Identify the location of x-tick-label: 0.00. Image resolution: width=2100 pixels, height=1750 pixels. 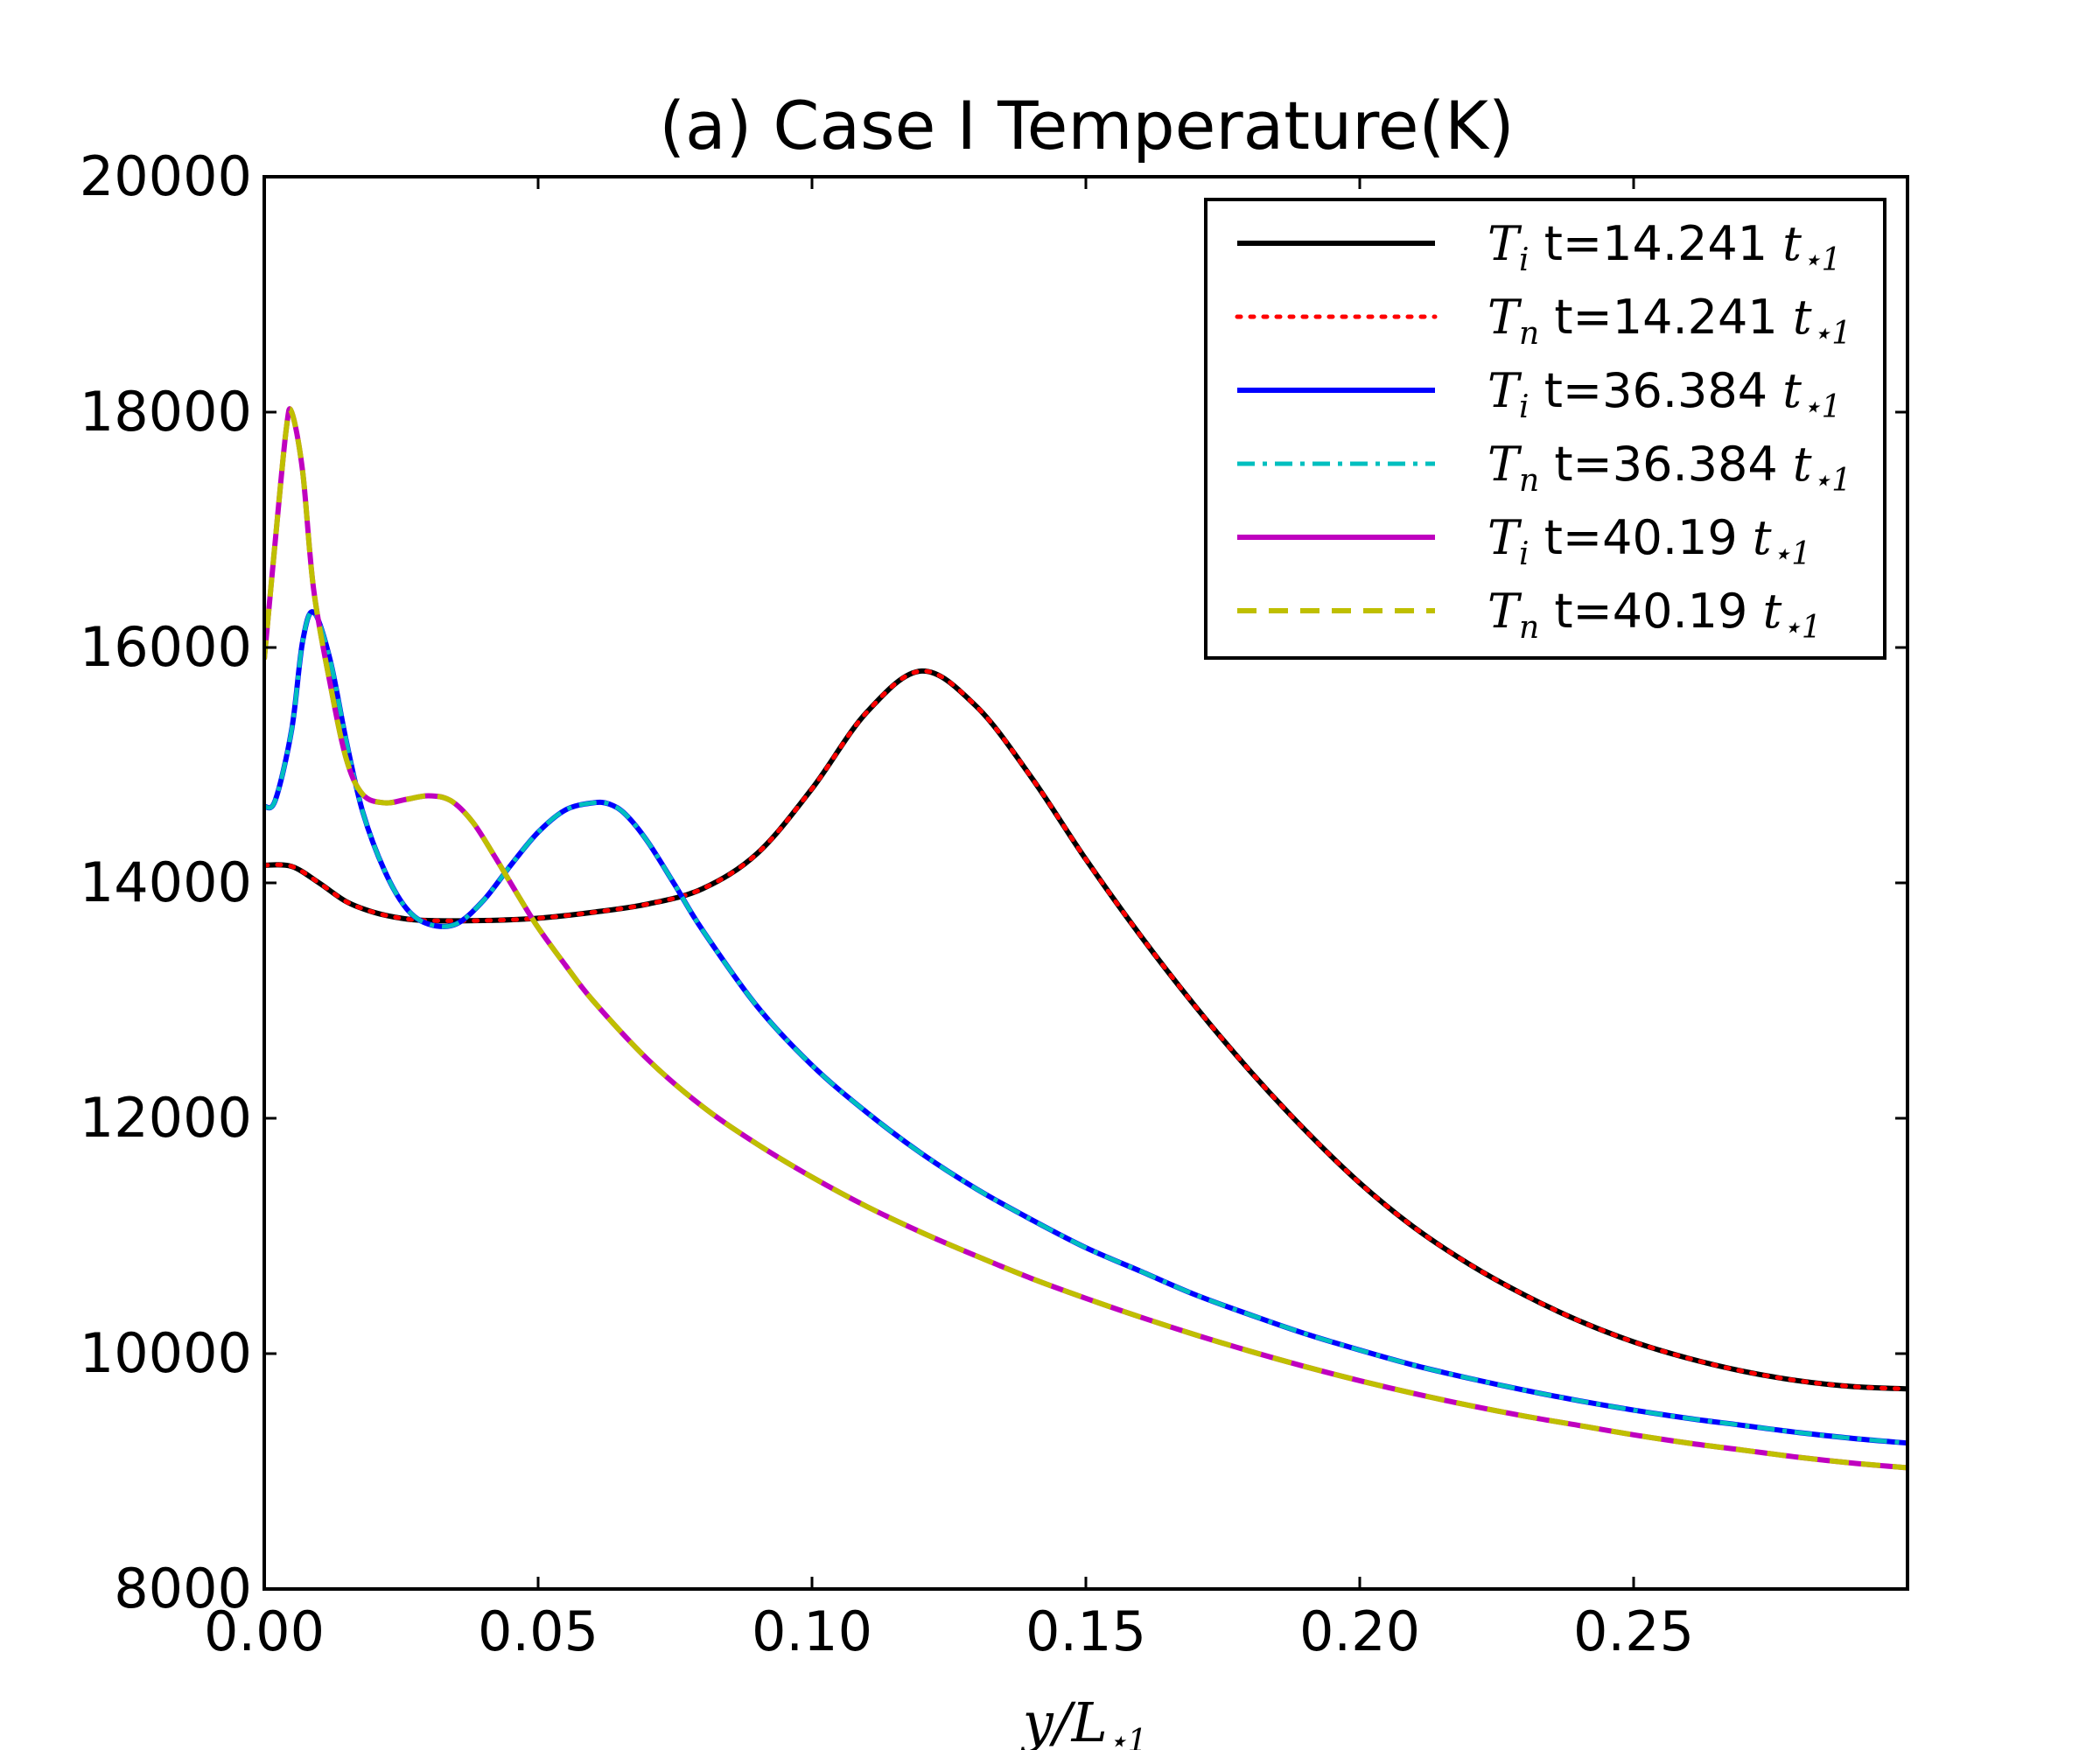
(264, 1631).